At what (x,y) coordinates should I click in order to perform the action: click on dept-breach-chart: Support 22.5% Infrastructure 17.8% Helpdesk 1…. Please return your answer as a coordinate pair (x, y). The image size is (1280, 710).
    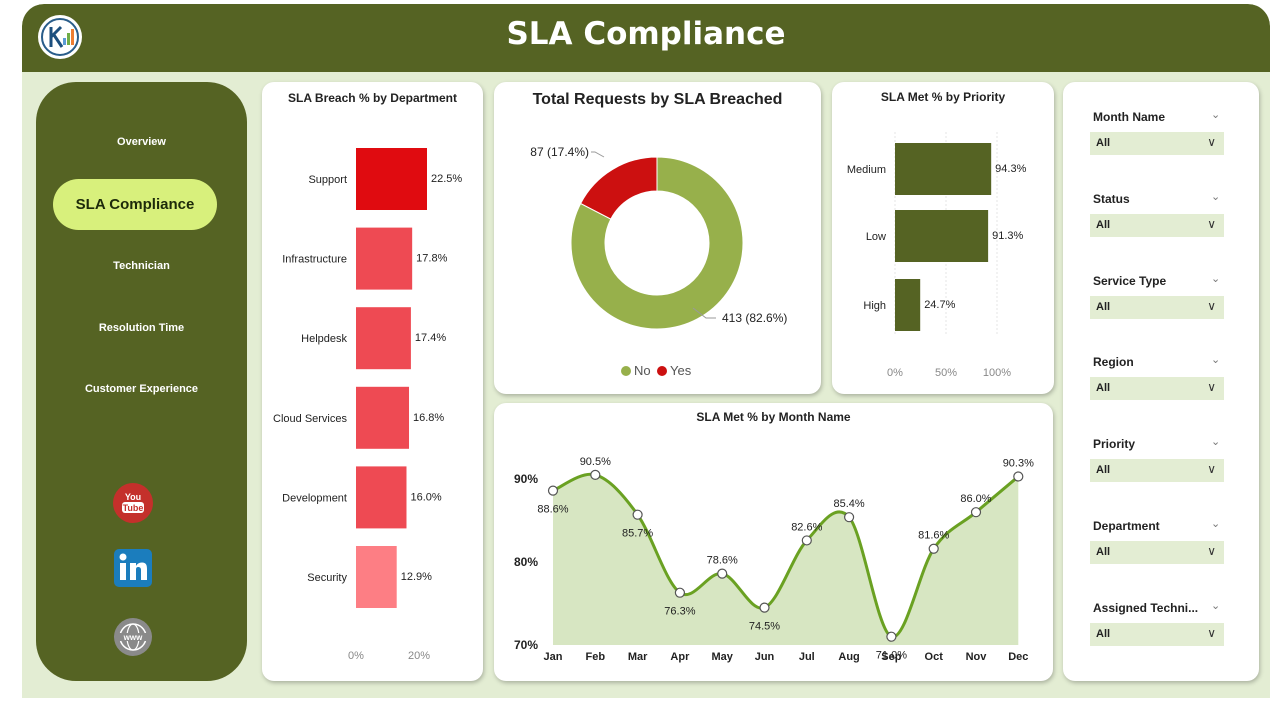
    Looking at the image, I should click on (367, 405).